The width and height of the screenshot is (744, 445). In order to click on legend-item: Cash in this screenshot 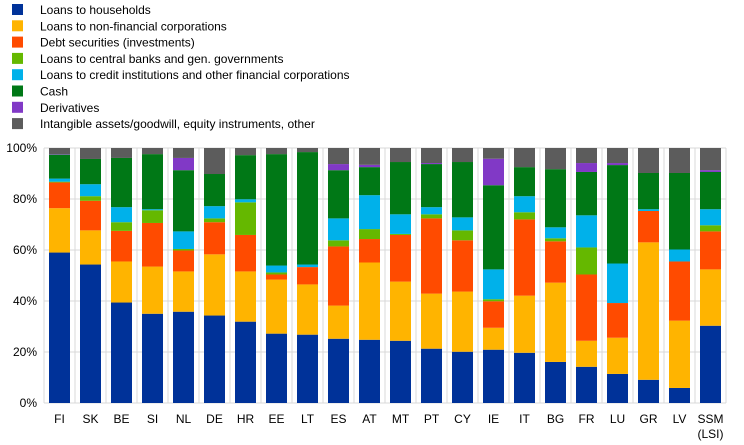, I will do `click(40, 92)`.